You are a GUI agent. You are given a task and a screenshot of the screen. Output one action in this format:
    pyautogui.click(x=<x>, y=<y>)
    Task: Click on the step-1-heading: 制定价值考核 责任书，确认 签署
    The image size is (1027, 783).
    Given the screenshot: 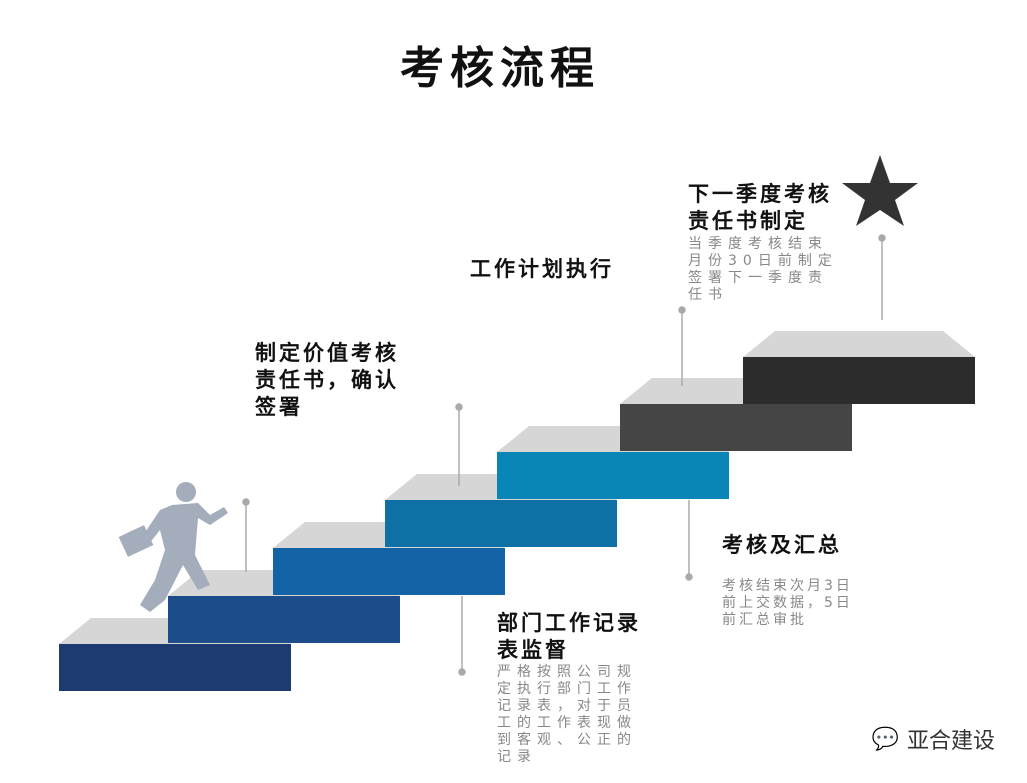 What is the action you would take?
    pyautogui.click(x=327, y=380)
    